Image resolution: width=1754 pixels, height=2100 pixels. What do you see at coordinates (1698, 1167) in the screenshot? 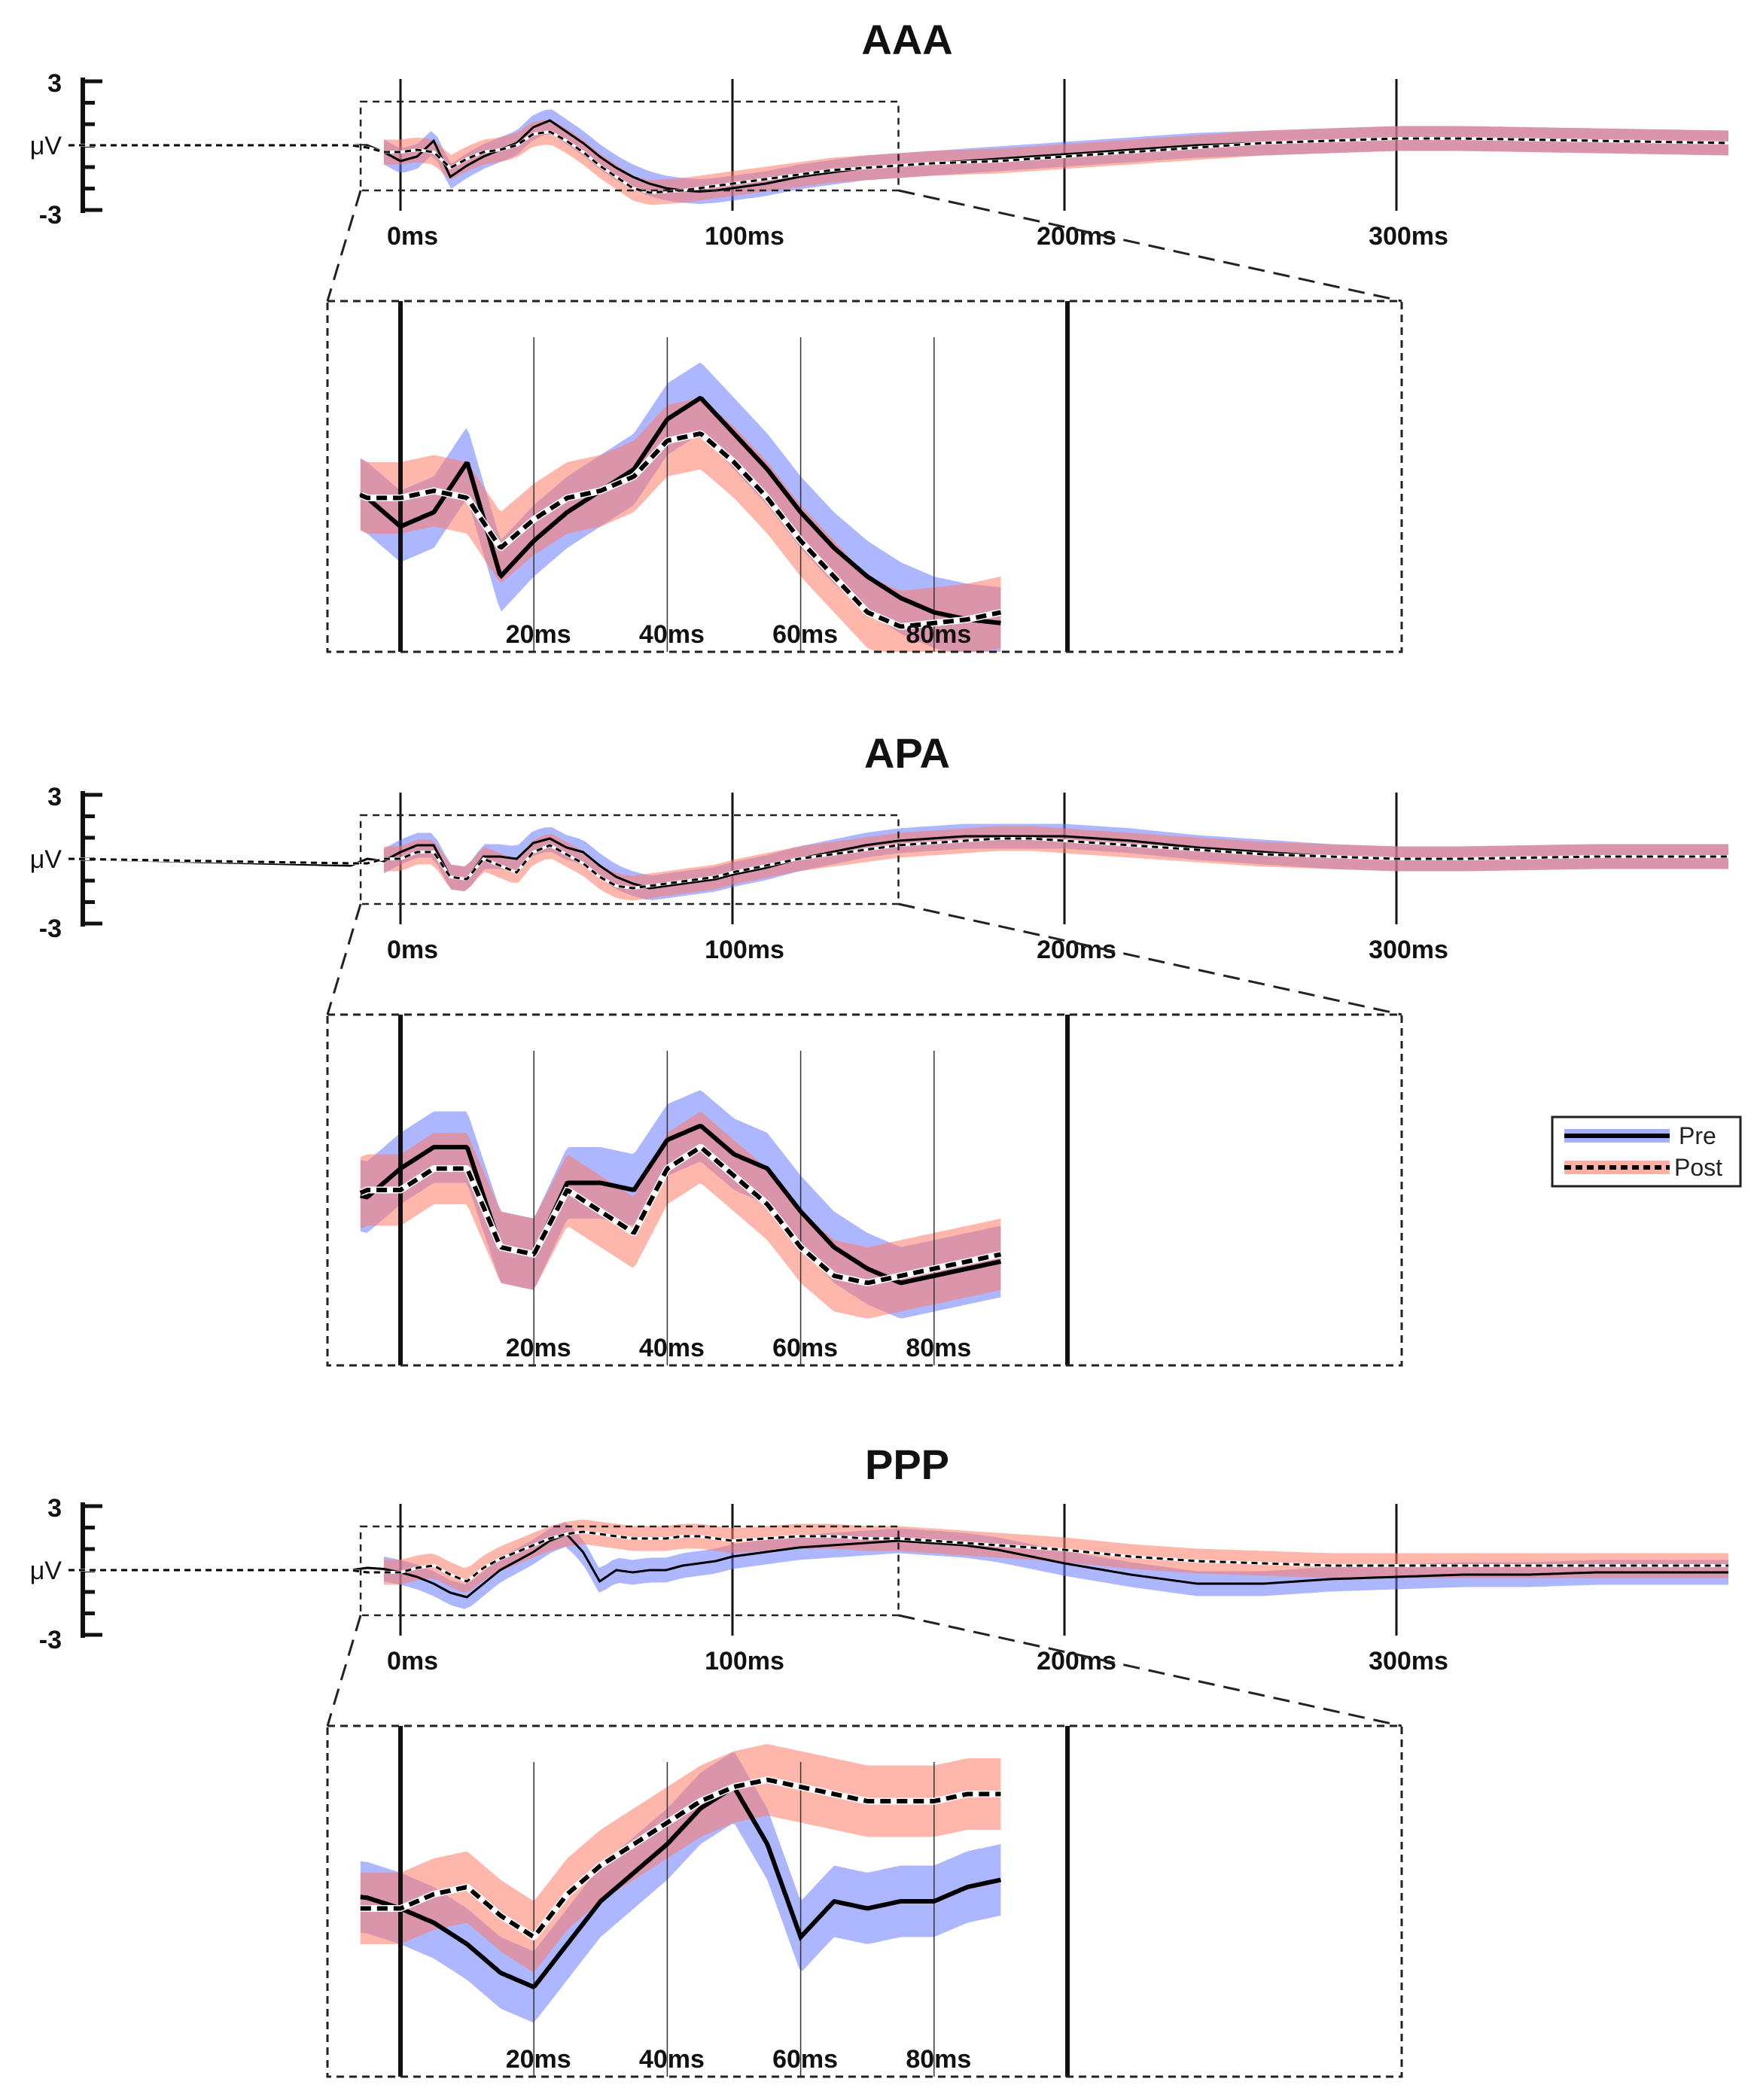
I see `legend-label-post: Post` at bounding box center [1698, 1167].